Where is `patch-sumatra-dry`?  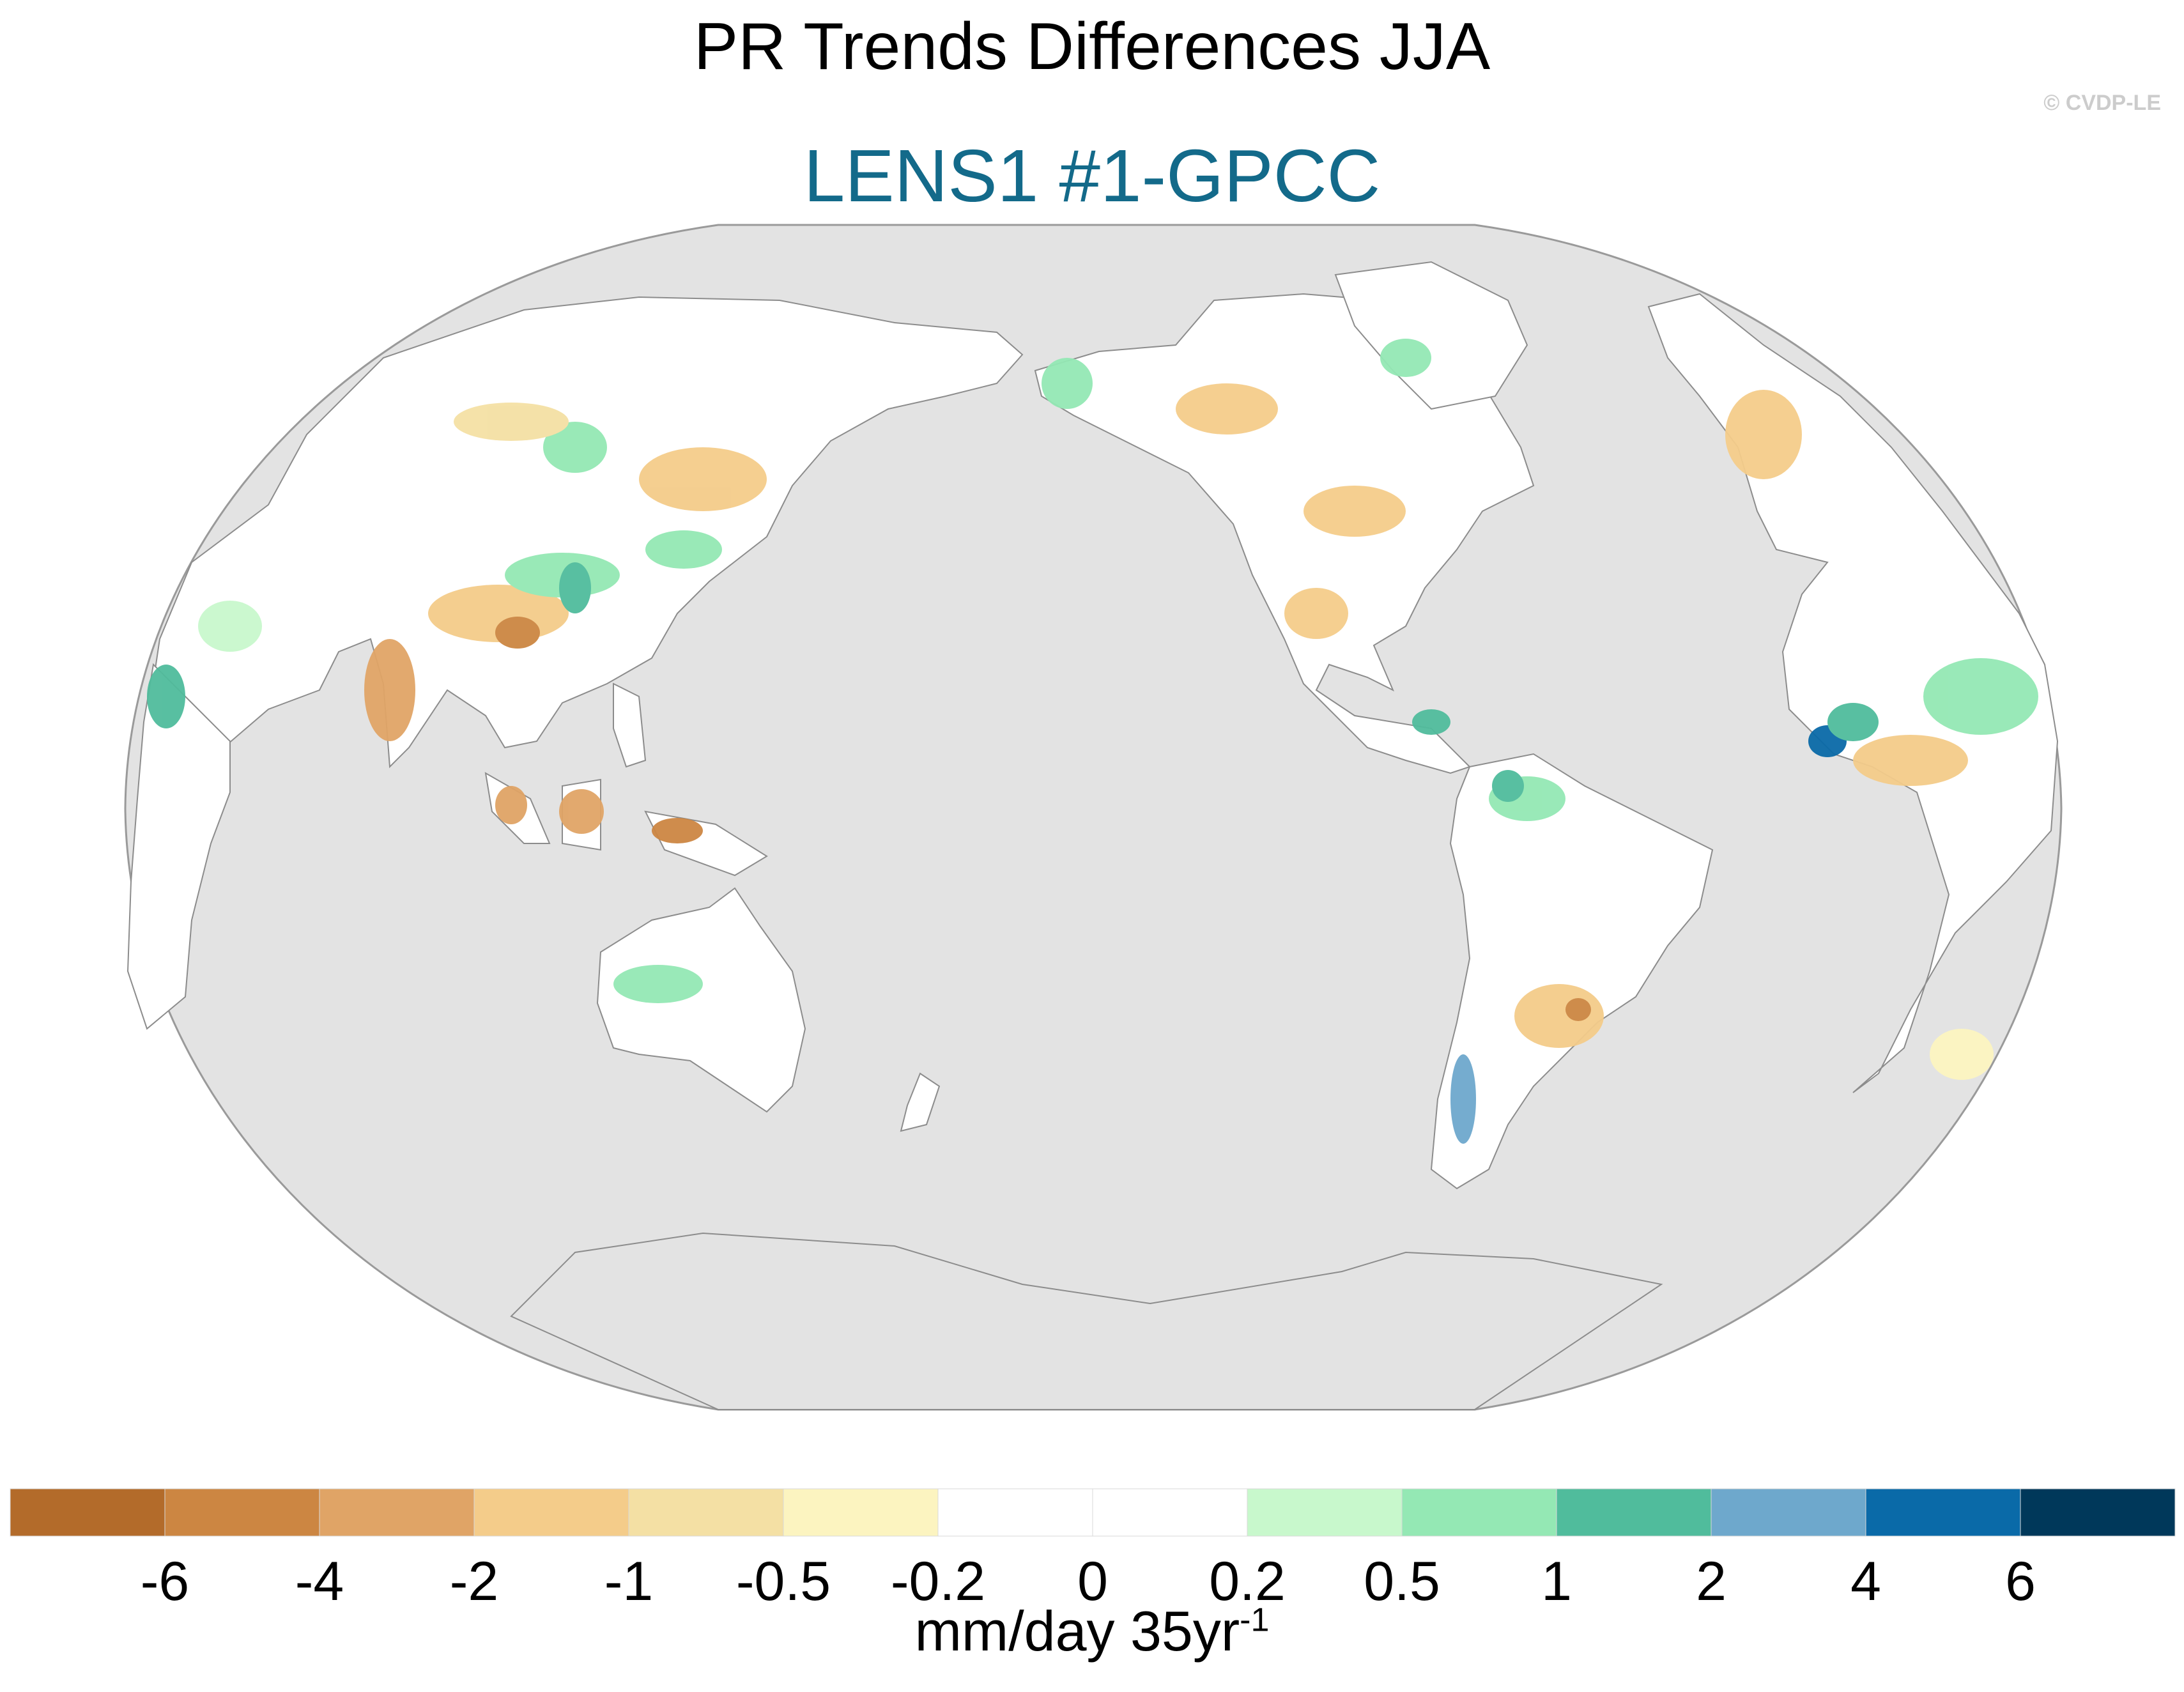
patch-sumatra-dry is located at coordinates (511, 805).